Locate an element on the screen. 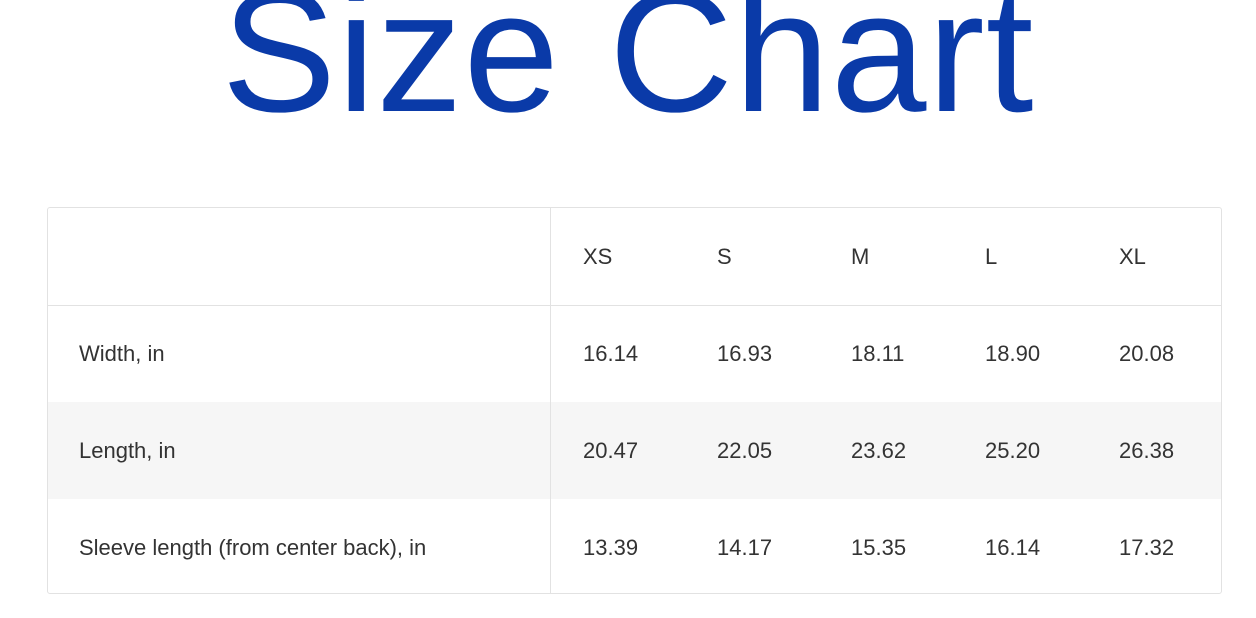 The width and height of the screenshot is (1256, 618). table-cell: 23.62 is located at coordinates (879, 450).